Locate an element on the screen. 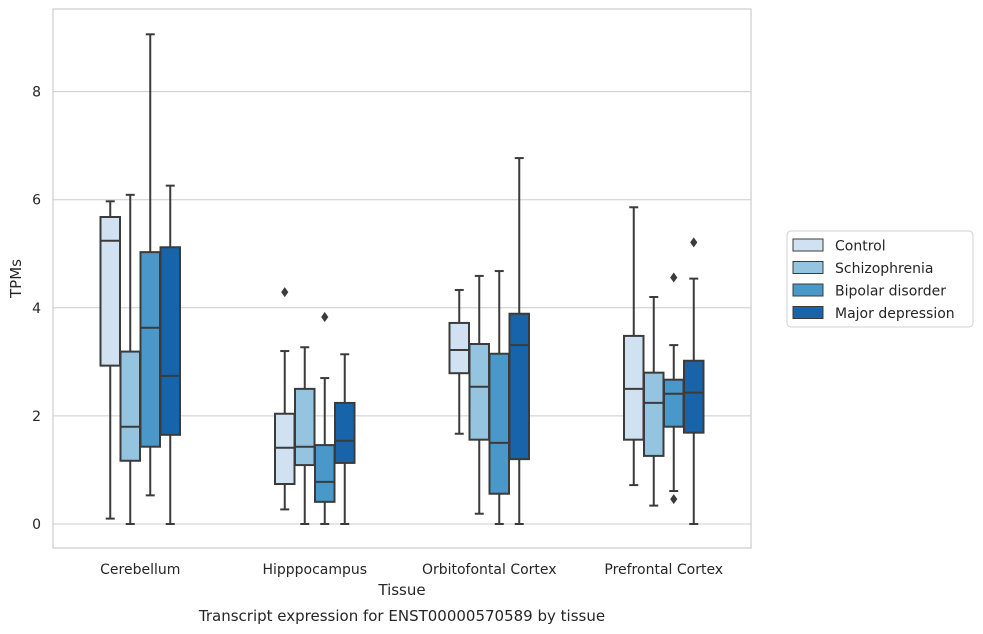 The height and width of the screenshot is (634, 983). x-tick-label: Cerebellum is located at coordinates (140, 570).